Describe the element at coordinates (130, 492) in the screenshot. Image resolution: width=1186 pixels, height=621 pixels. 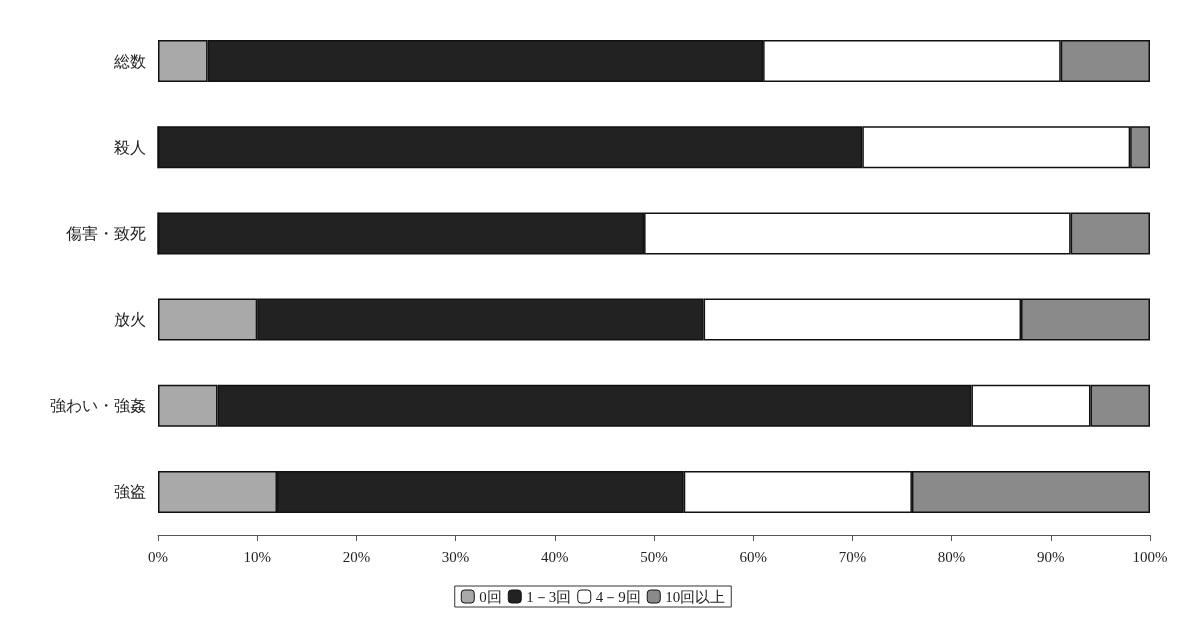
I see `y-tick-label: 強盗` at that location.